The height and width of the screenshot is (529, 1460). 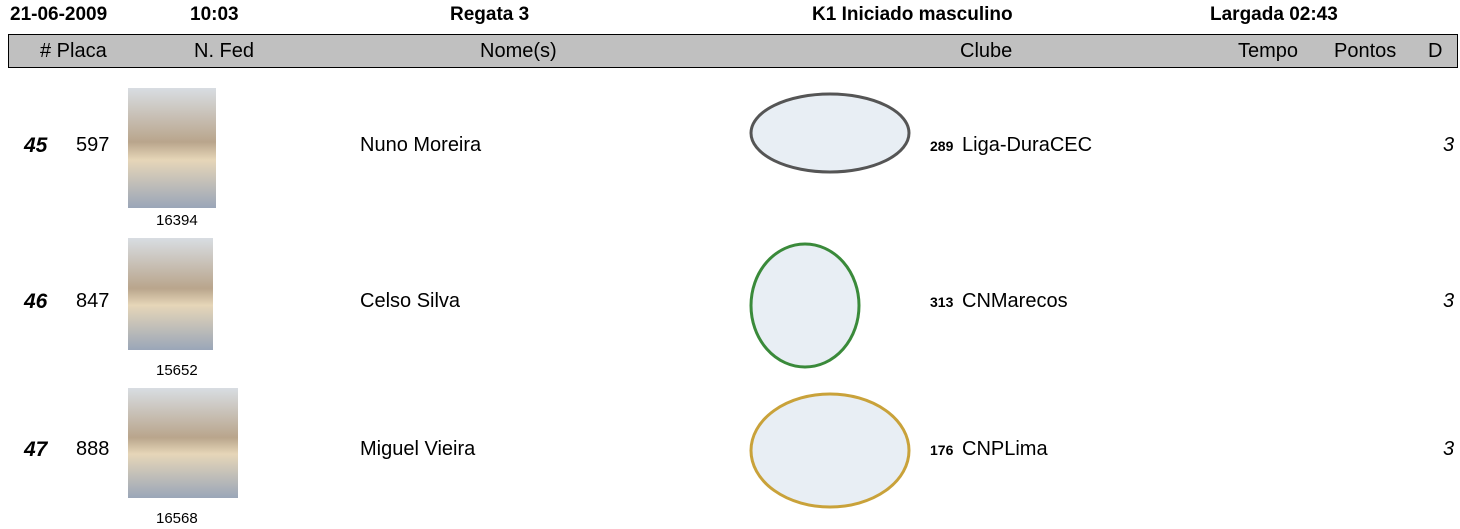 What do you see at coordinates (93, 449) in the screenshot?
I see `plate: 888` at bounding box center [93, 449].